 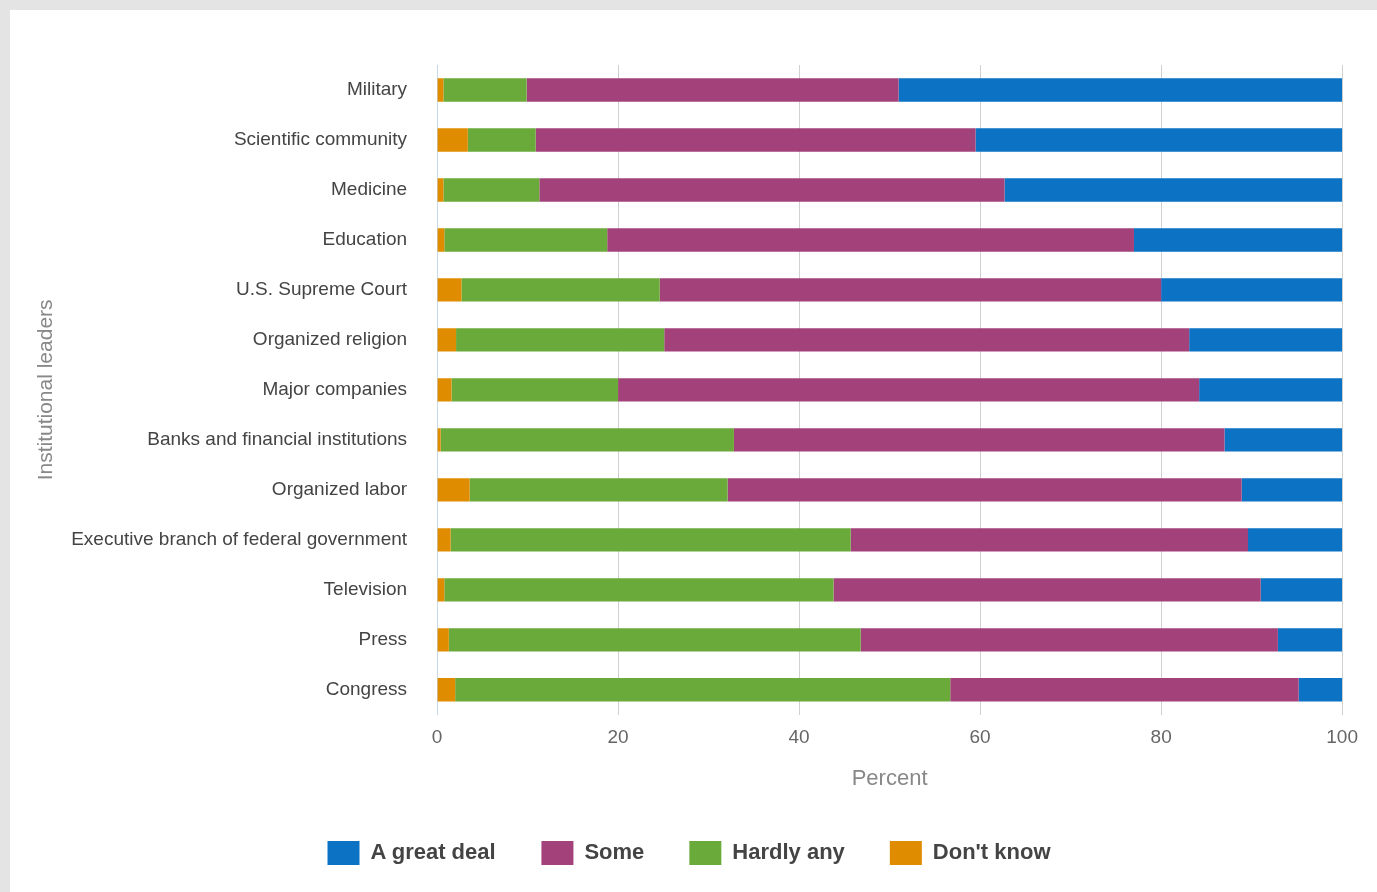 I want to click on y-tick-label: Scientific community, so click(x=320, y=139).